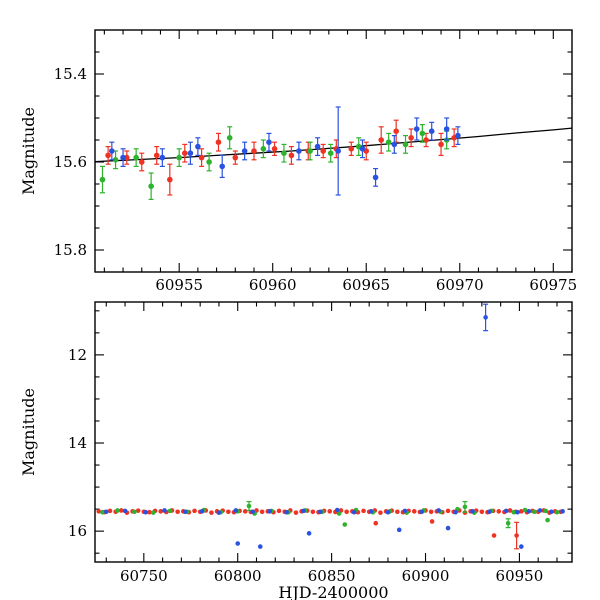 Image resolution: width=600 pixels, height=600 pixels. What do you see at coordinates (553, 283) in the screenshot?
I see `svg-text: 60975` at bounding box center [553, 283].